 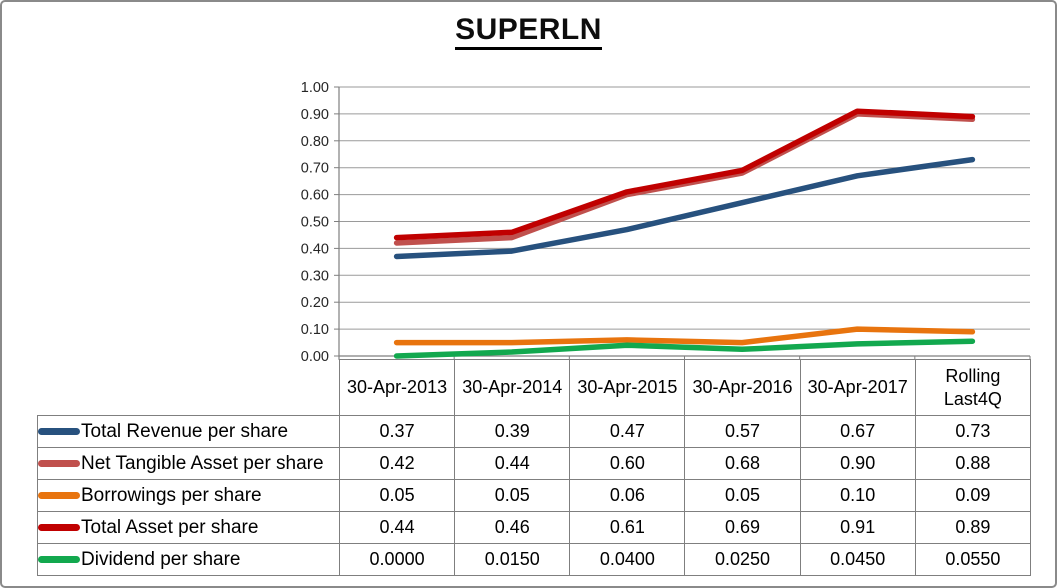 What do you see at coordinates (742, 527) in the screenshot?
I see `value-cell-total-asset-per-share-3: 0.69` at bounding box center [742, 527].